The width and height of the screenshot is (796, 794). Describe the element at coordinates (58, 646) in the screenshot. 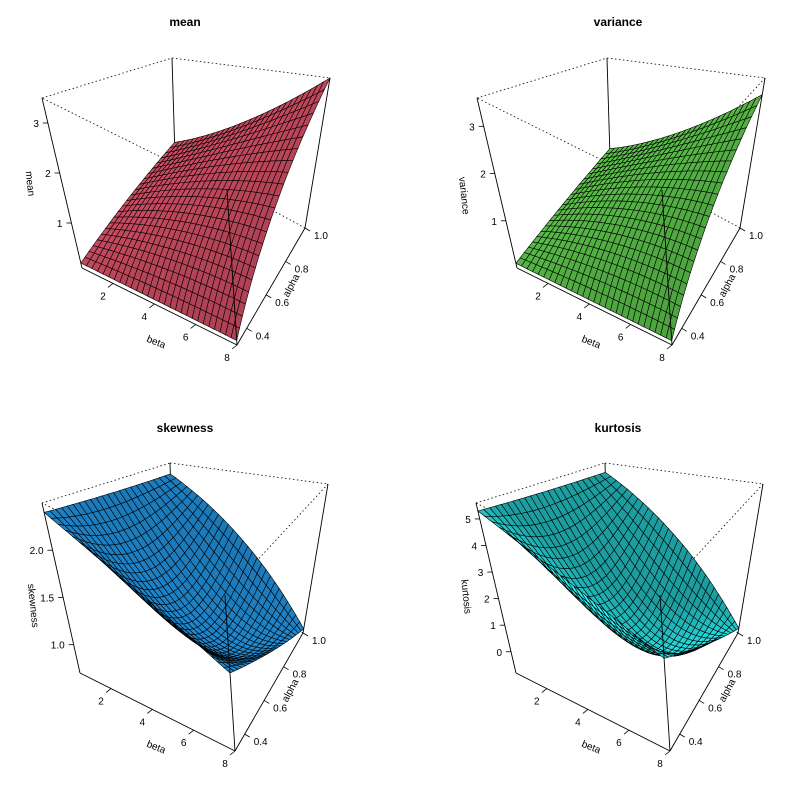

I see `z-tick-label: 1.0` at that location.